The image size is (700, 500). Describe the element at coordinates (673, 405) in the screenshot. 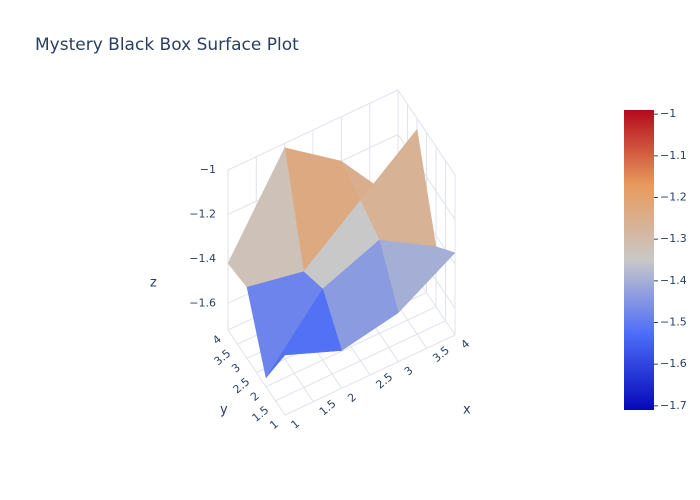

I see `colorbar-tick-label: −1.7` at that location.